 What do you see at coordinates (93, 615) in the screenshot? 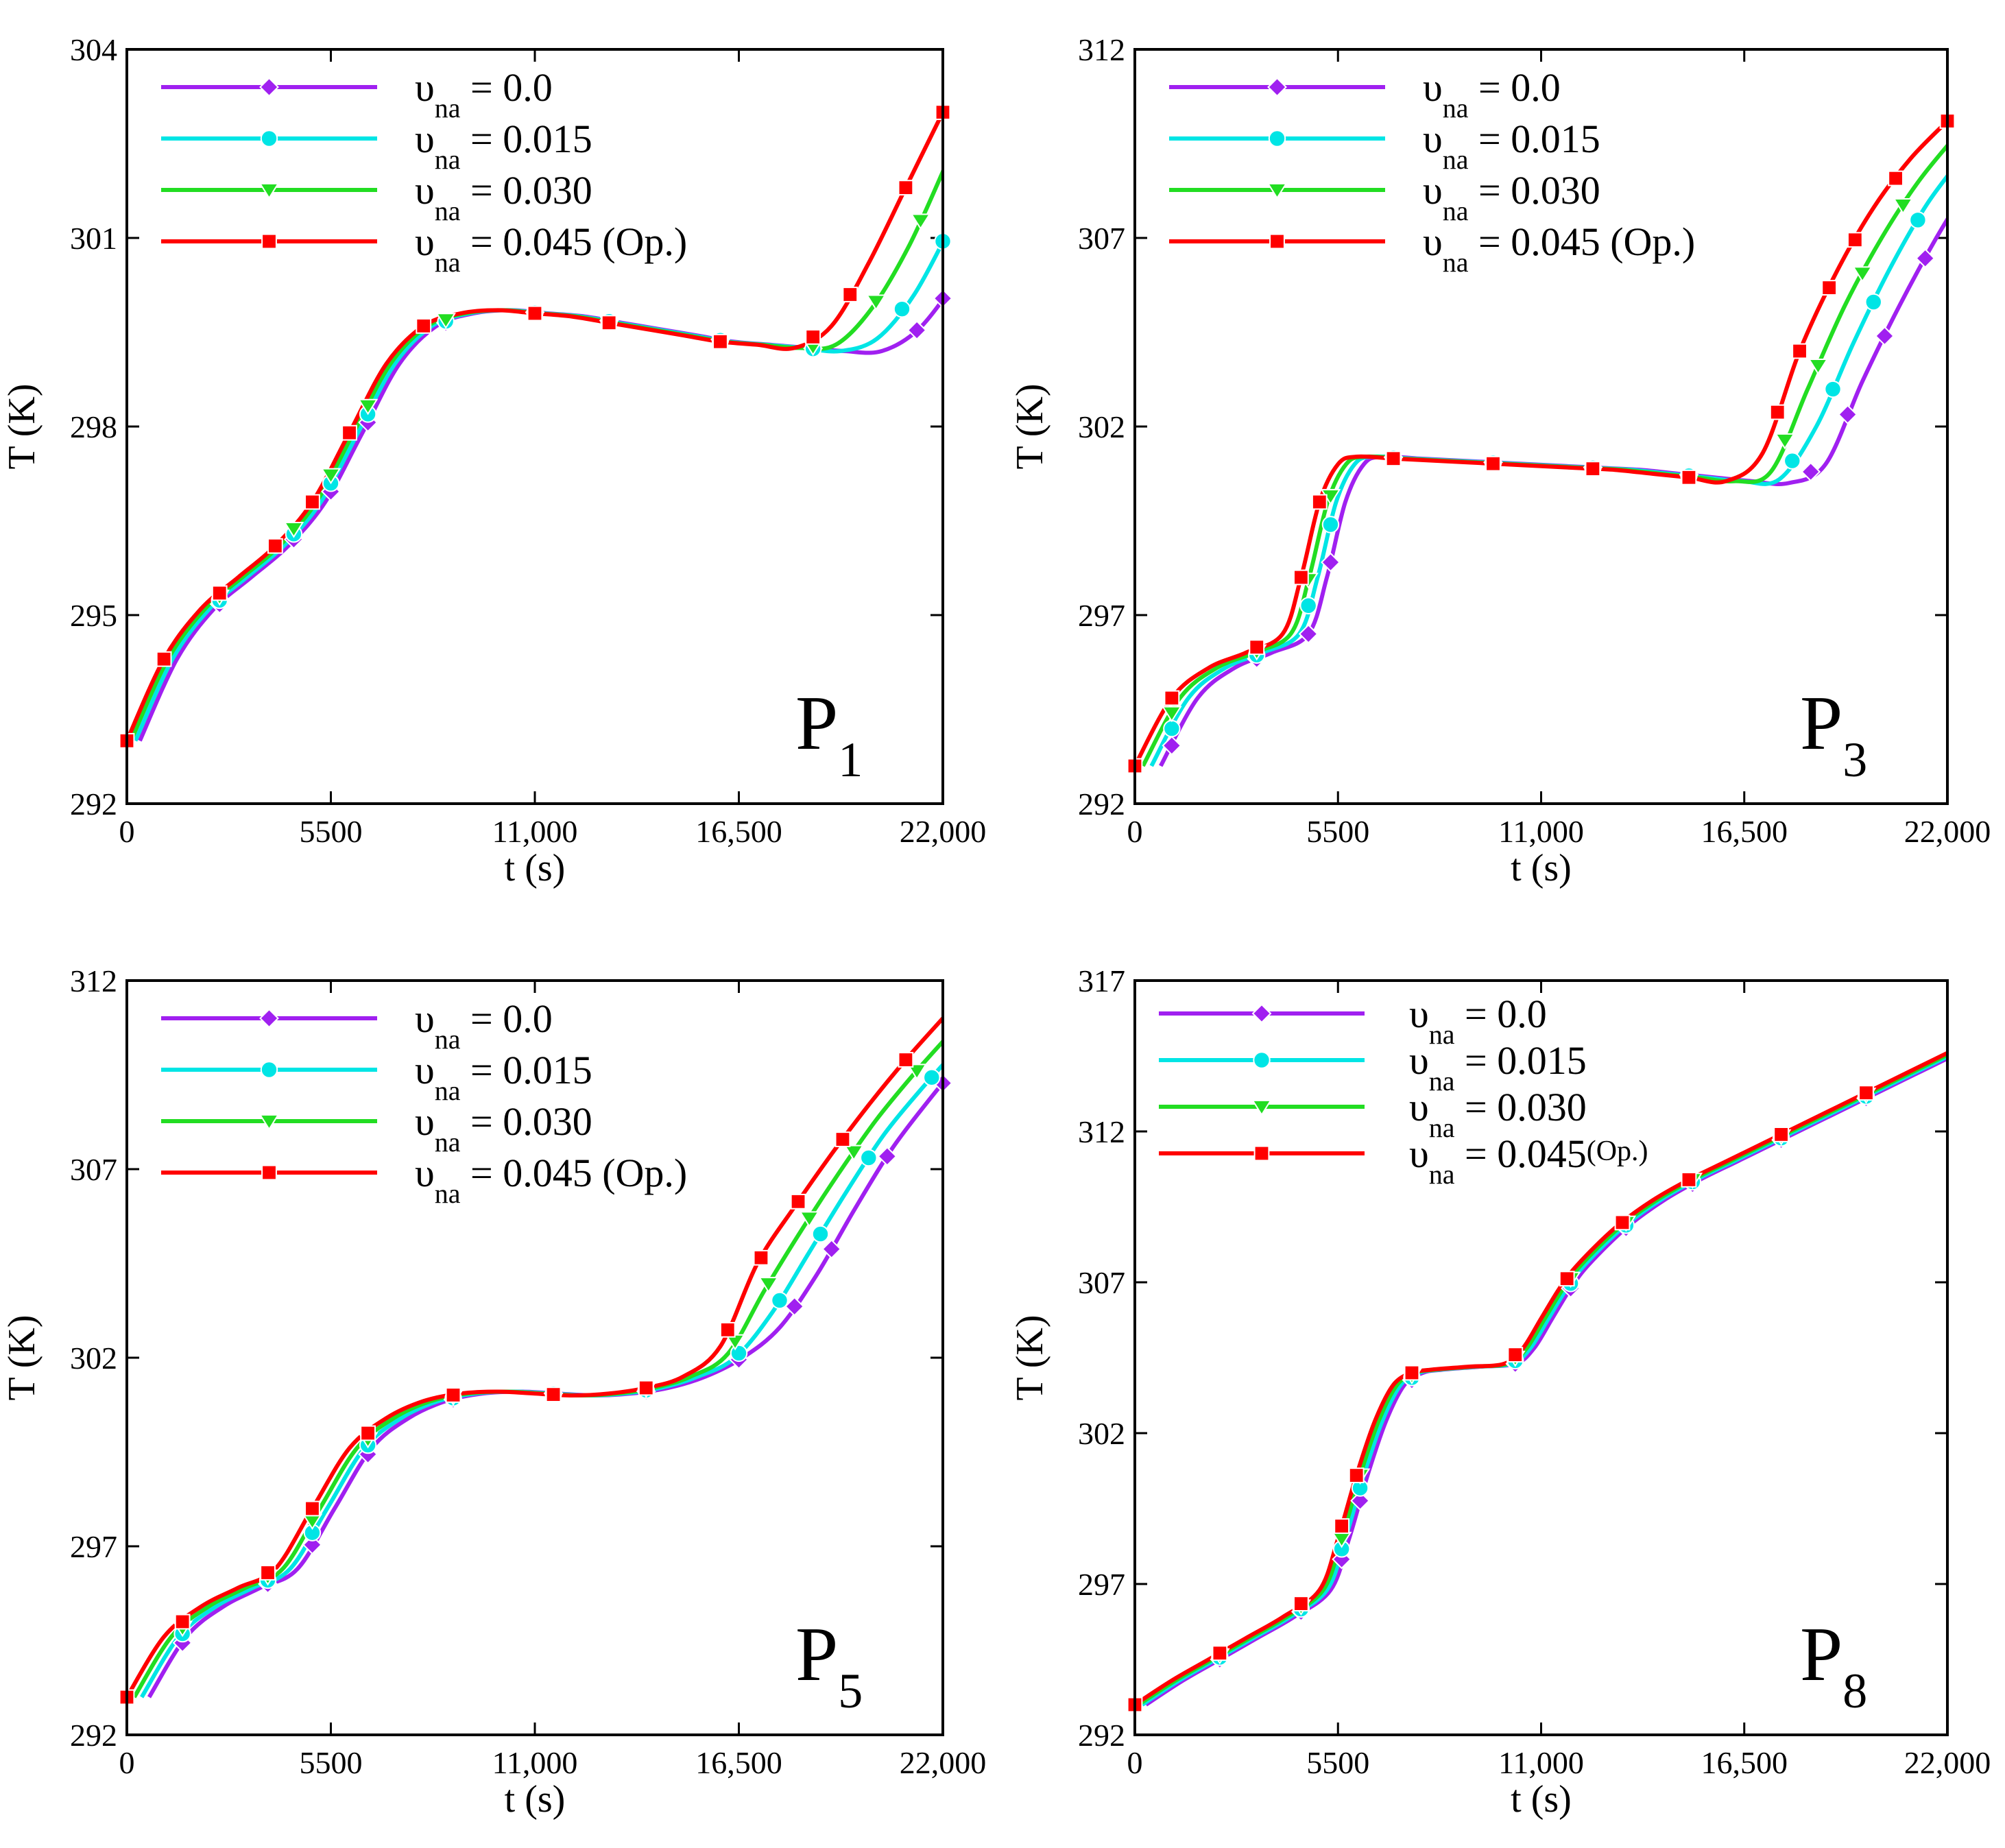
I see `y-tick-label: 295` at bounding box center [93, 615].